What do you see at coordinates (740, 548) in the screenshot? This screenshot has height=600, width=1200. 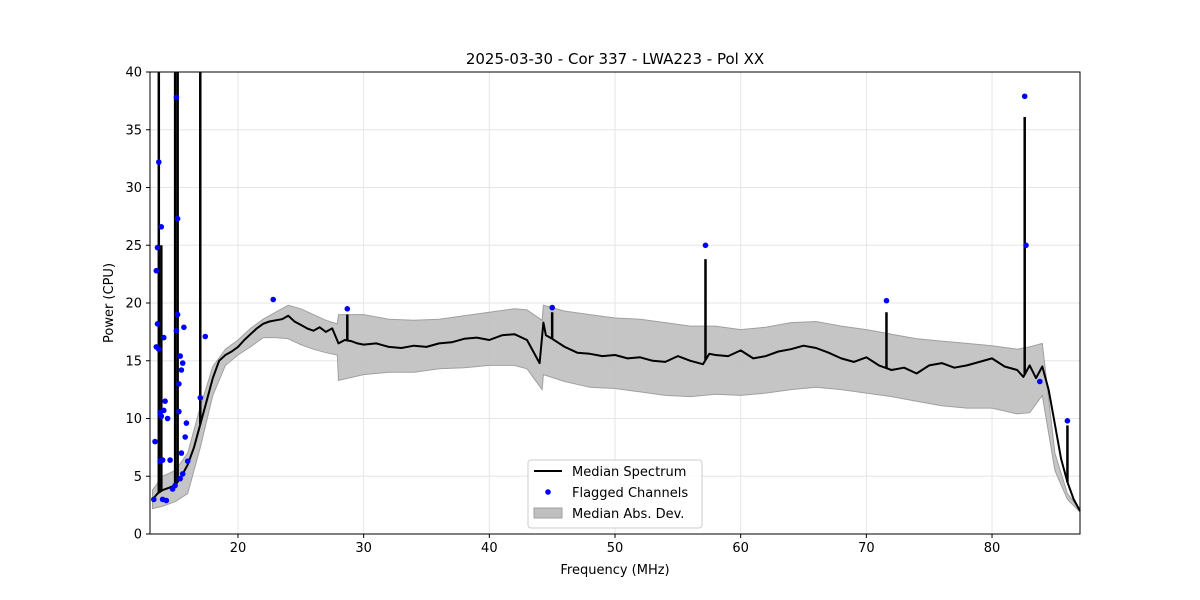 I see `x-tick-label: 60` at bounding box center [740, 548].